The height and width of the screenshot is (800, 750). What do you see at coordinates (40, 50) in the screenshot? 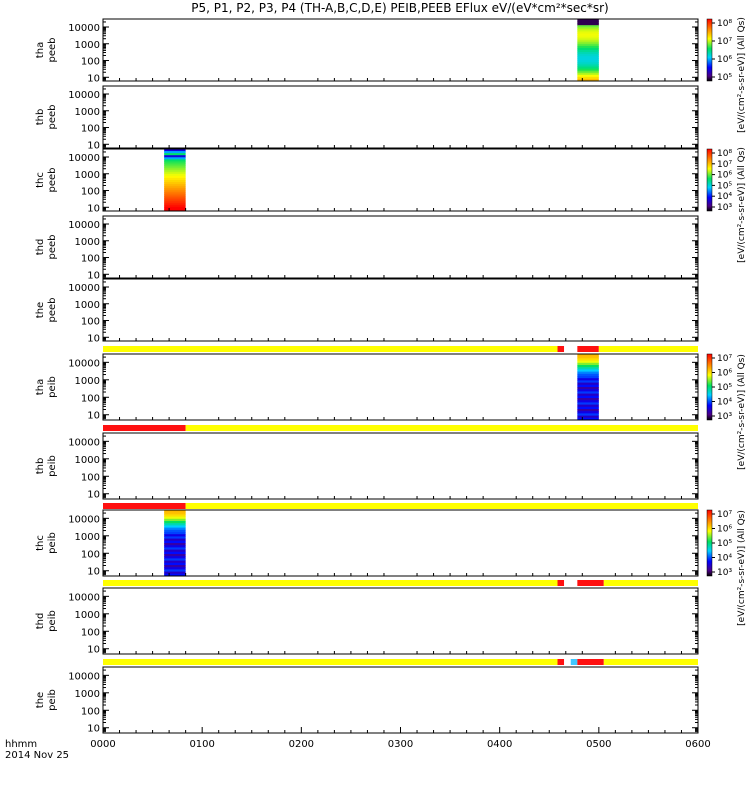
I see `panel-probe-label: tha` at bounding box center [40, 50].